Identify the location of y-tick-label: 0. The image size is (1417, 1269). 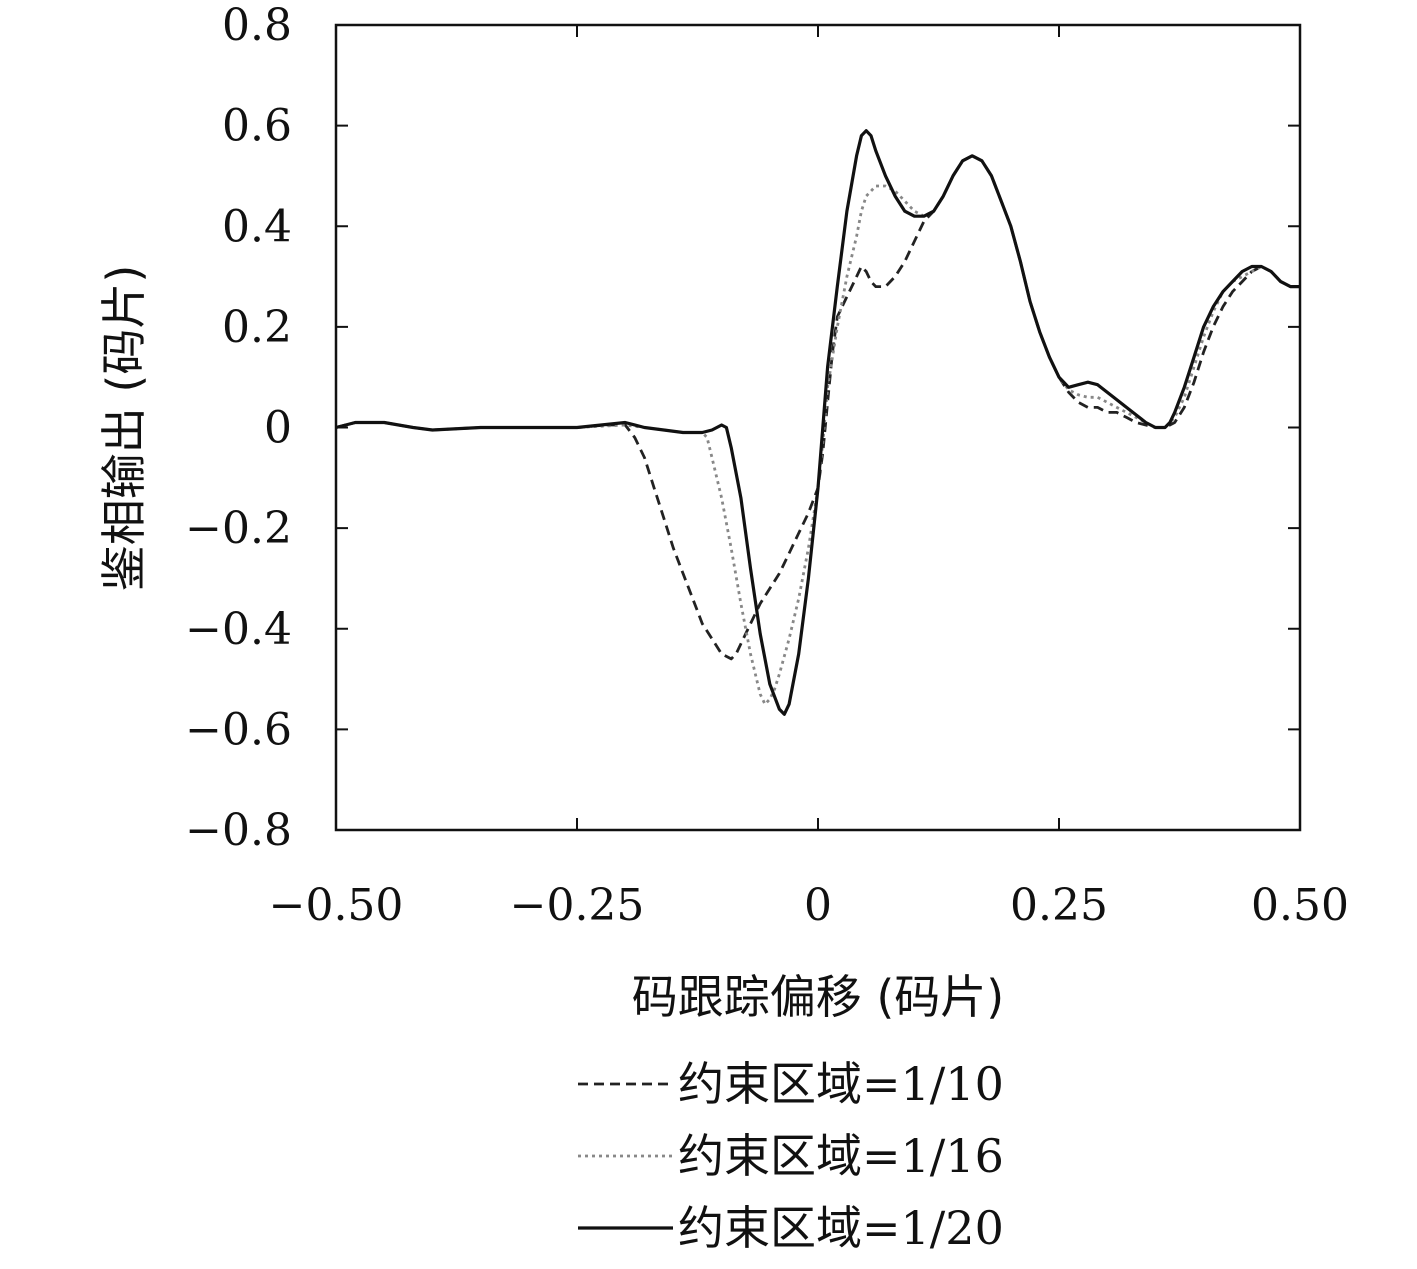
(278, 428).